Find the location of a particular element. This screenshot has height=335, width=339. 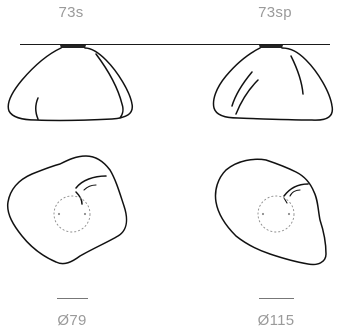

top-view-73s is located at coordinates (67, 210).